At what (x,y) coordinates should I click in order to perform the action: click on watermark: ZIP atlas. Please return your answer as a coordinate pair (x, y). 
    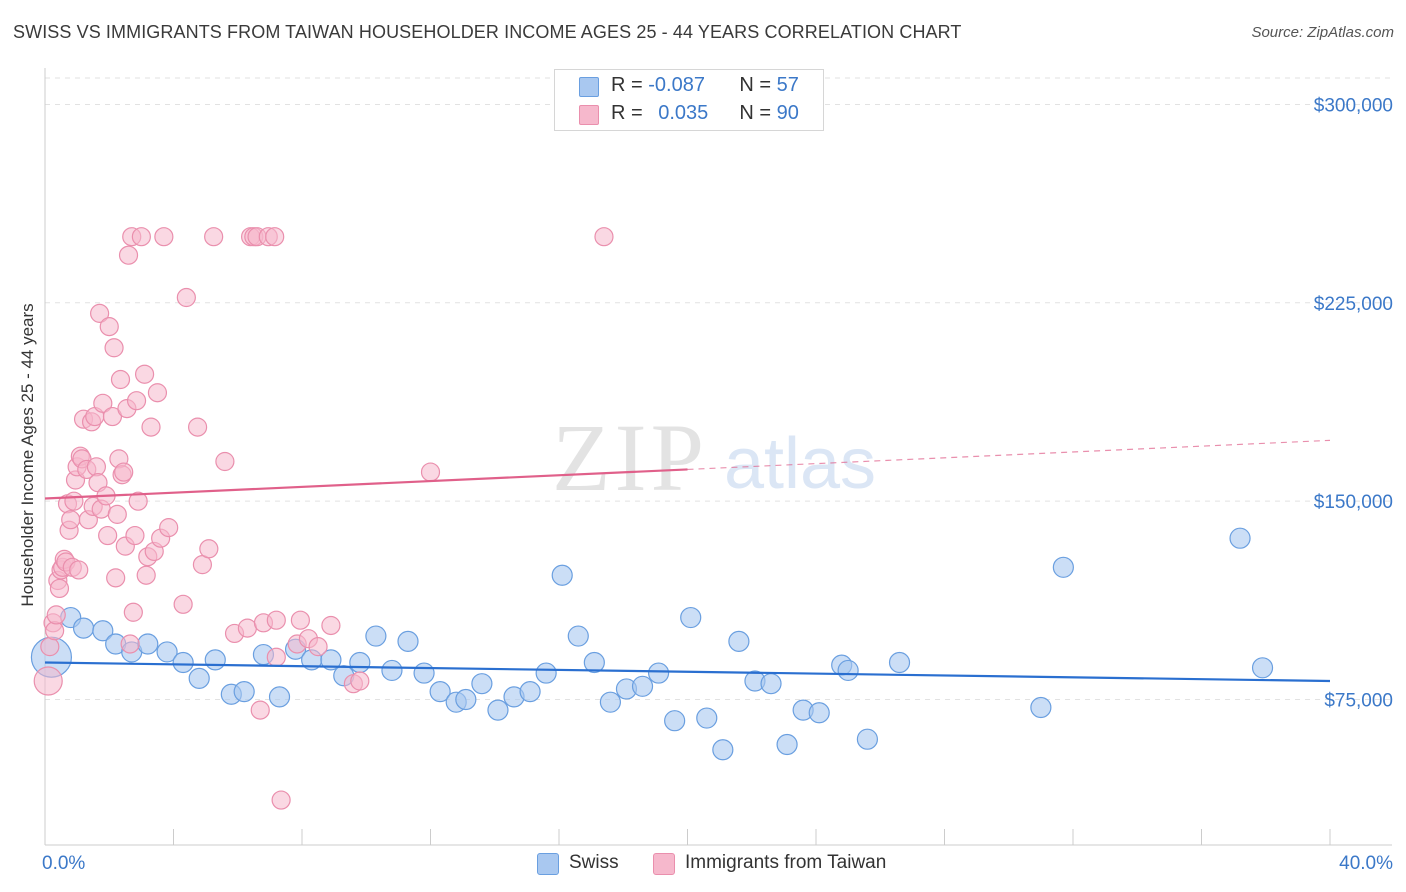
    Looking at the image, I should click on (714, 457).